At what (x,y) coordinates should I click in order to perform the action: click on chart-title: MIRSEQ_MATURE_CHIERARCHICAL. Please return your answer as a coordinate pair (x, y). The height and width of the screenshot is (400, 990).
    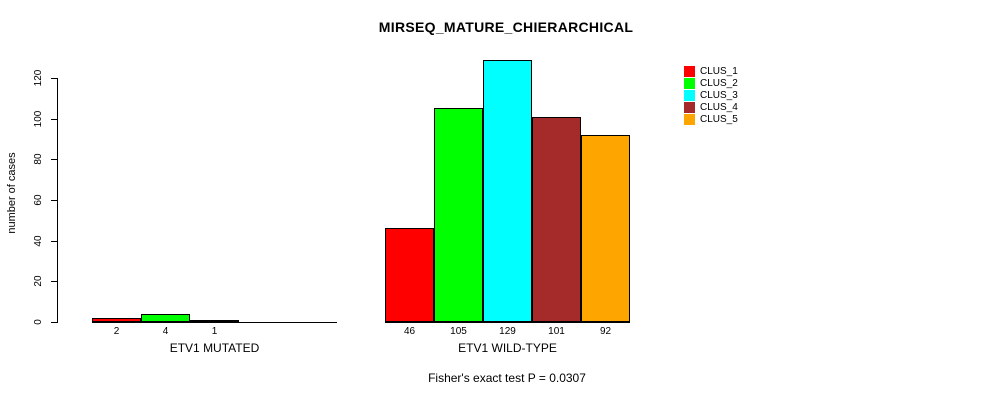
    Looking at the image, I should click on (506, 27).